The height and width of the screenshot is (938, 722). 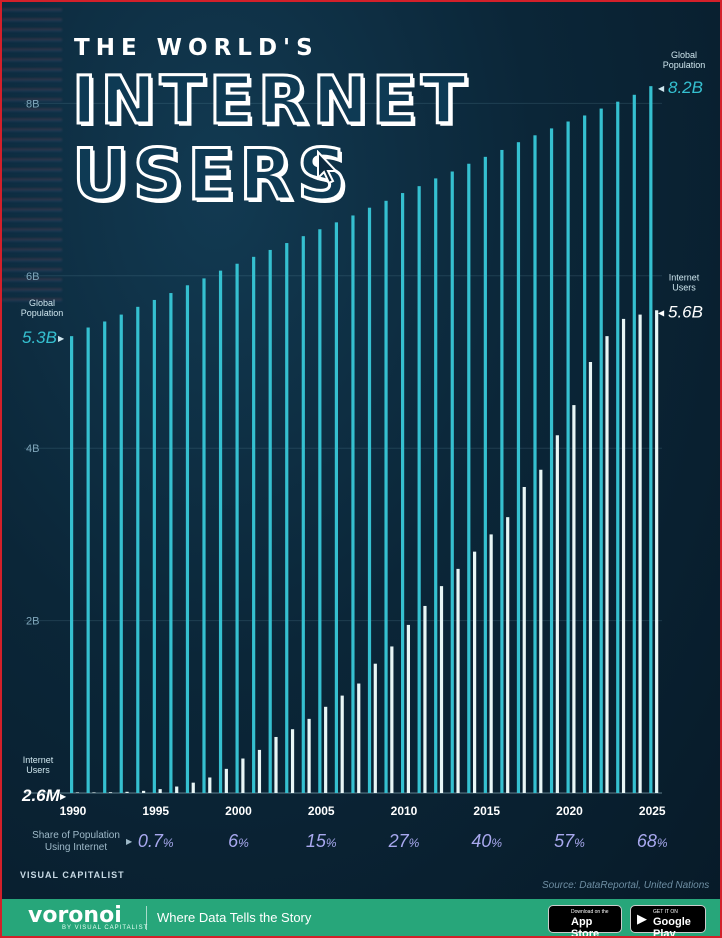 I want to click on global-end-label: Global, so click(x=684, y=55).